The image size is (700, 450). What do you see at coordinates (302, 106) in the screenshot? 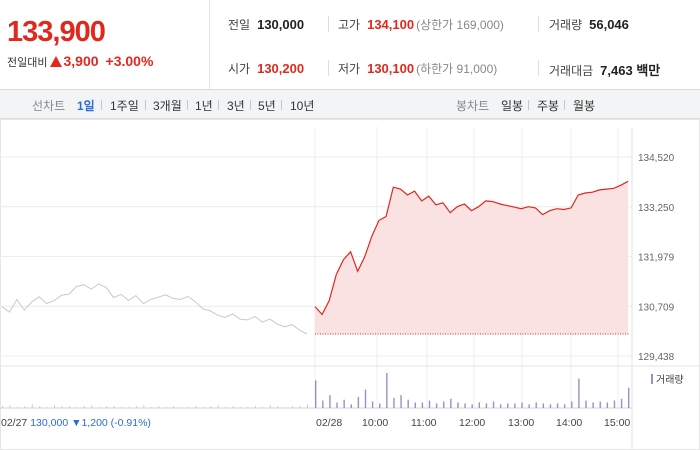
I see `tab-10years: 10년` at bounding box center [302, 106].